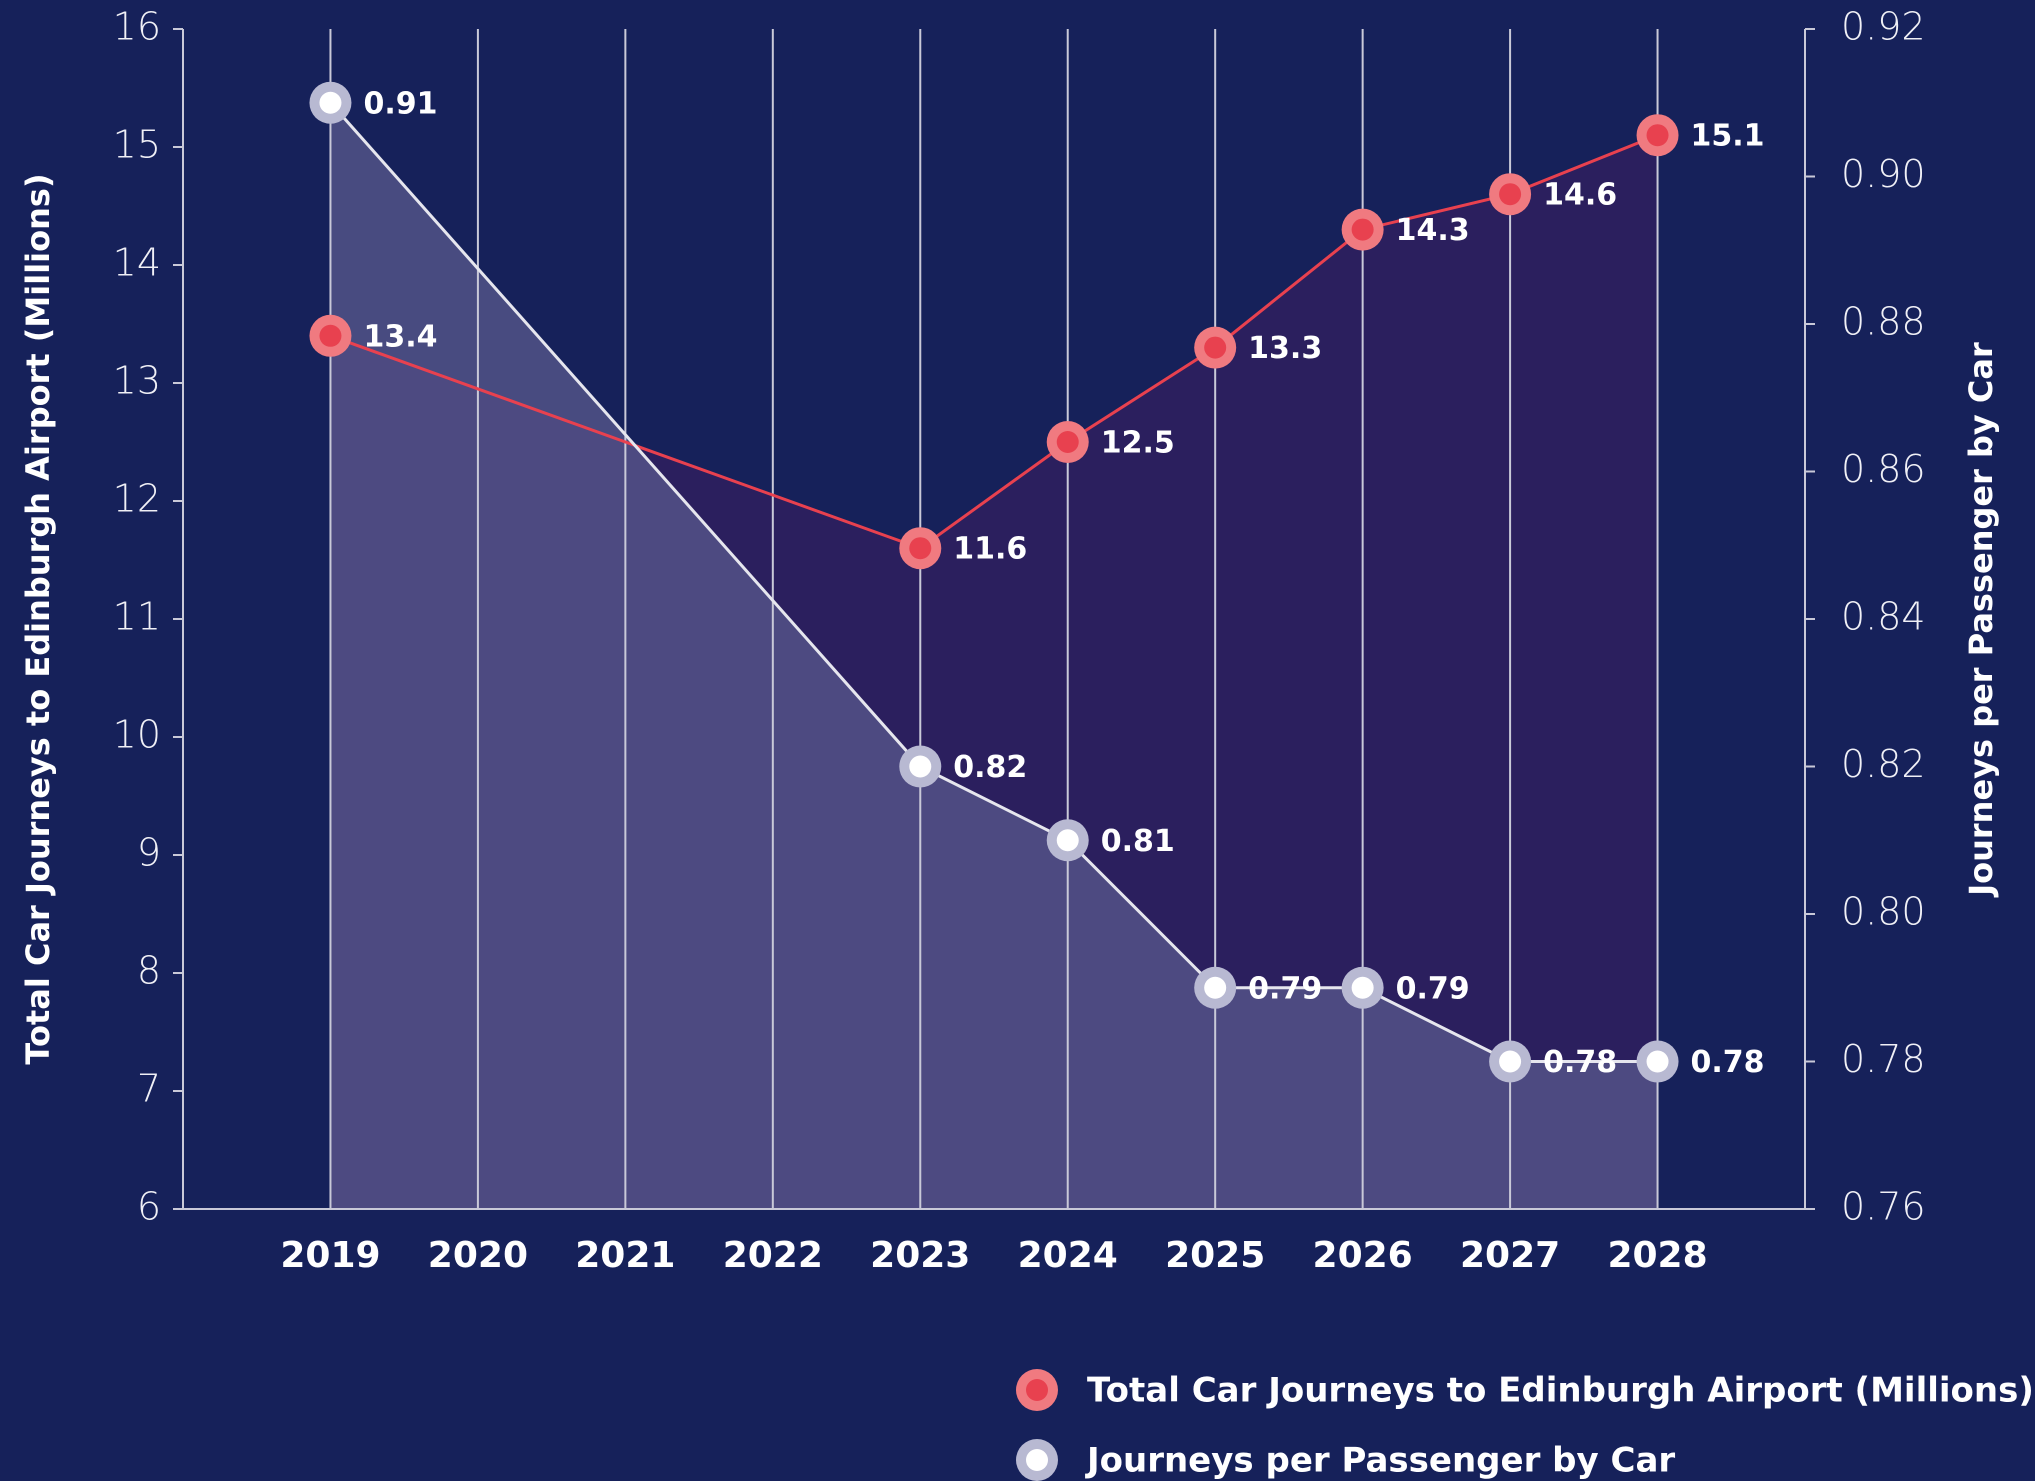  Describe the element at coordinates (1580, 195) in the screenshot. I see `data-label: 14.6` at that location.